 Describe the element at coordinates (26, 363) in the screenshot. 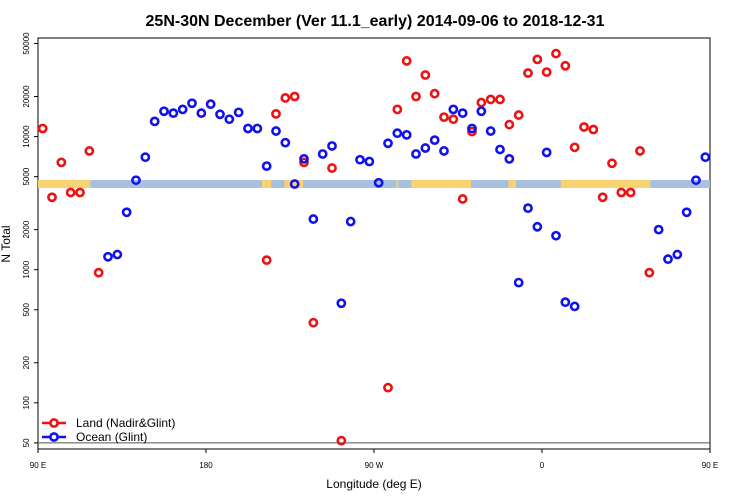

I see `y-tick-label: 200` at that location.